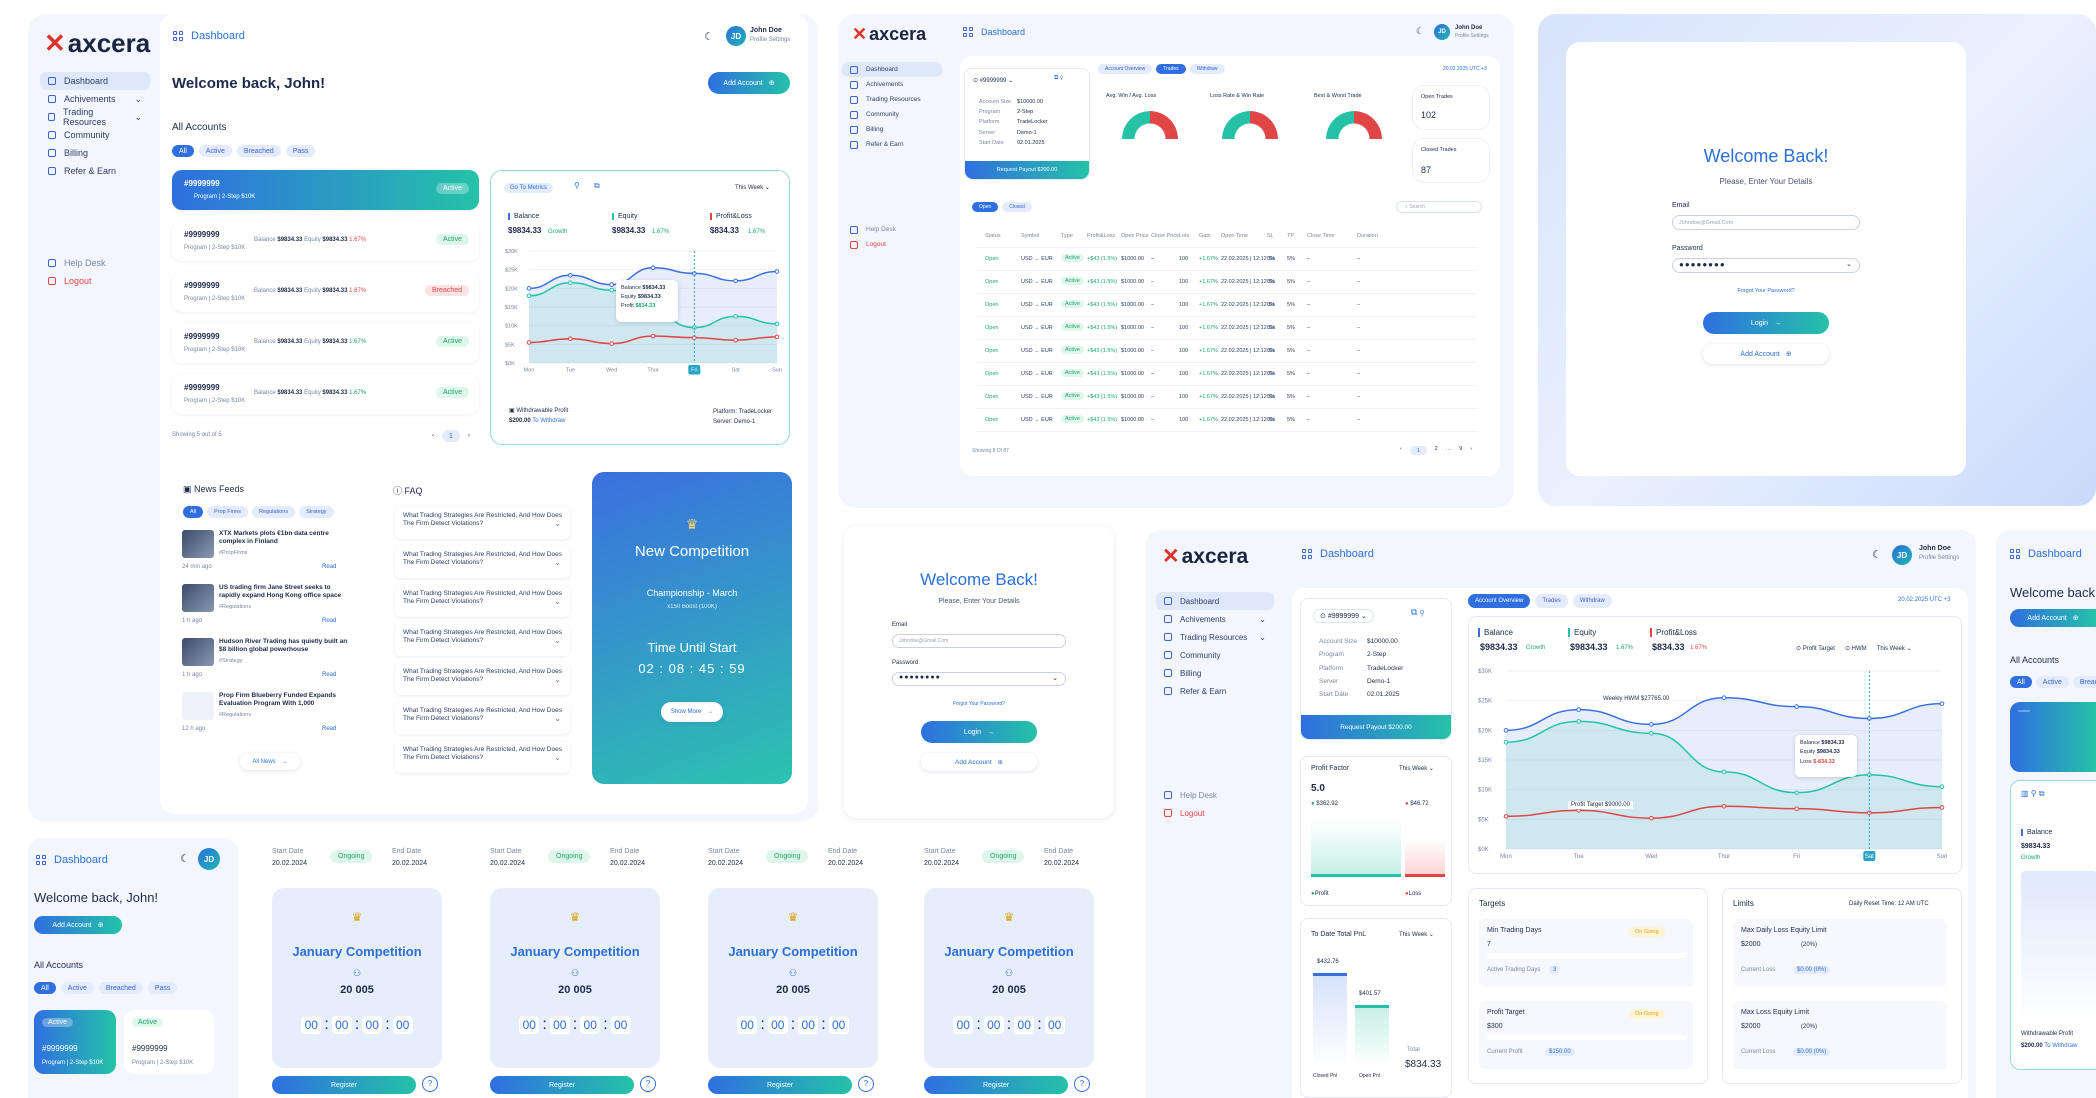 This screenshot has width=2096, height=1098. I want to click on external-link-icon: ⧉, so click(597, 185).